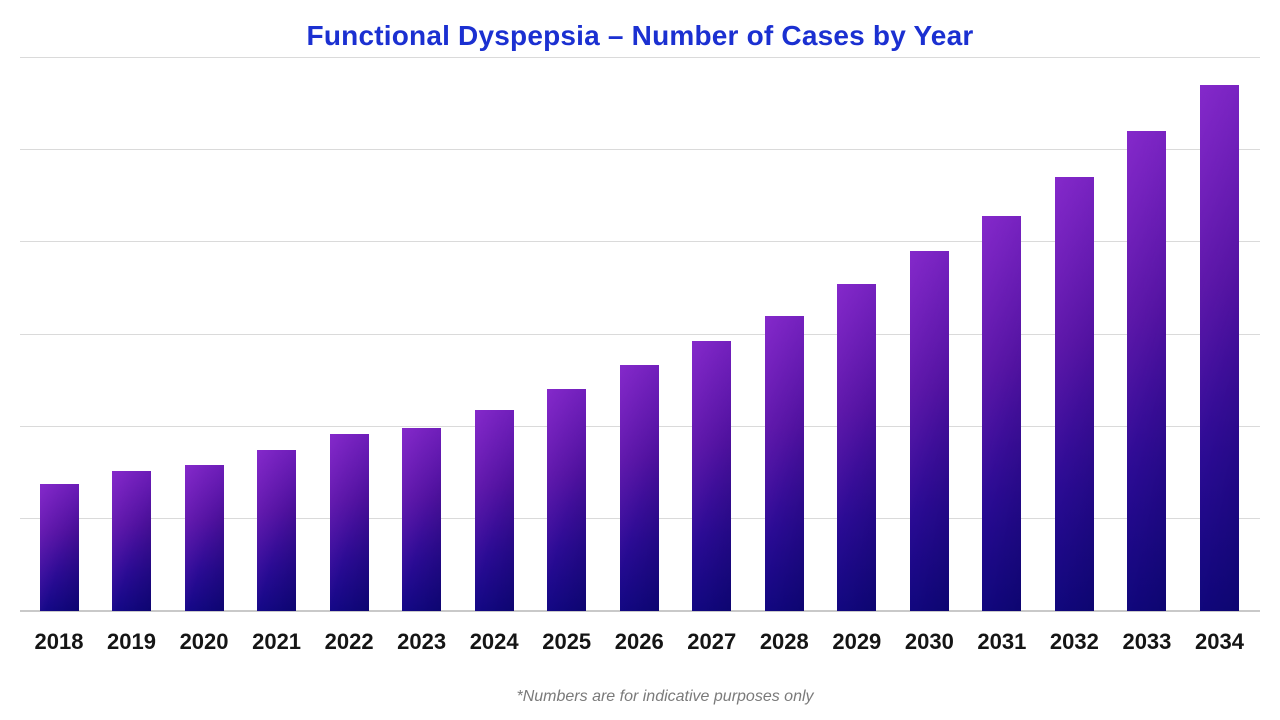 The image size is (1280, 720). What do you see at coordinates (929, 430) in the screenshot?
I see `bar-2030` at bounding box center [929, 430].